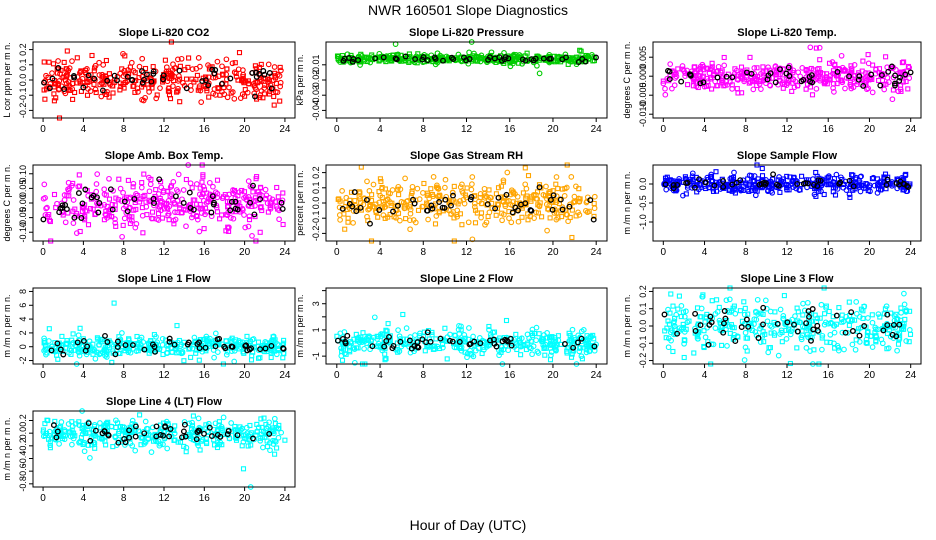 The width and height of the screenshot is (936, 540). I want to click on panel-title: Slope Line 1 Flow, so click(164, 279).